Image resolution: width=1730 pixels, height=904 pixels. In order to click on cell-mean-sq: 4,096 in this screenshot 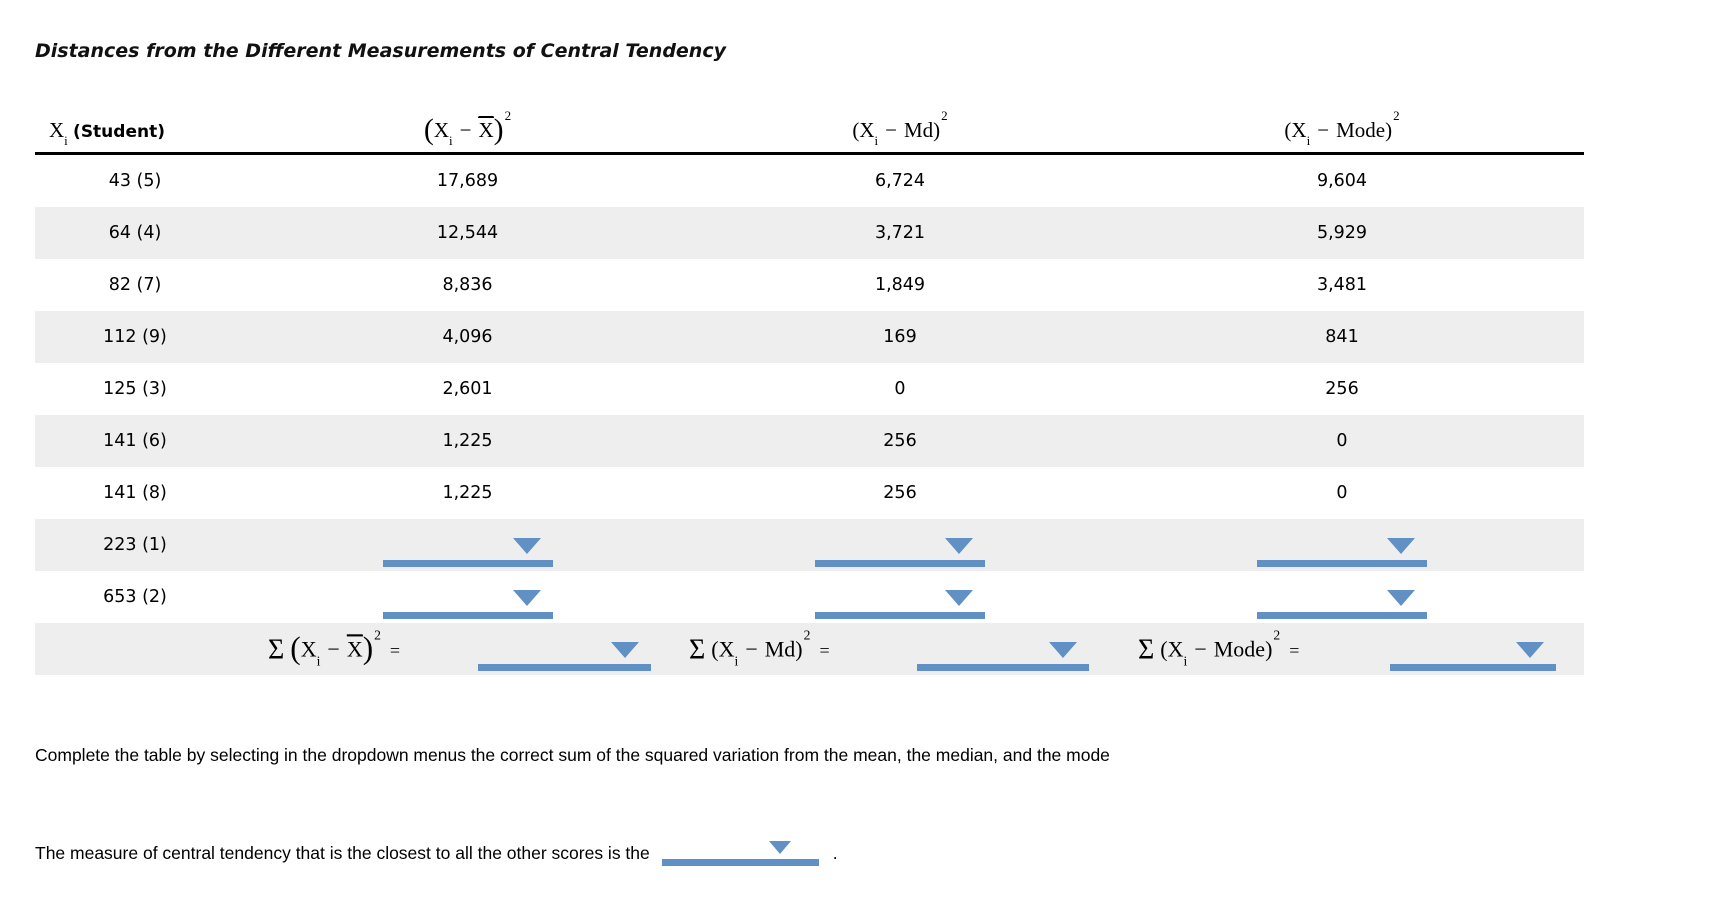, I will do `click(467, 337)`.